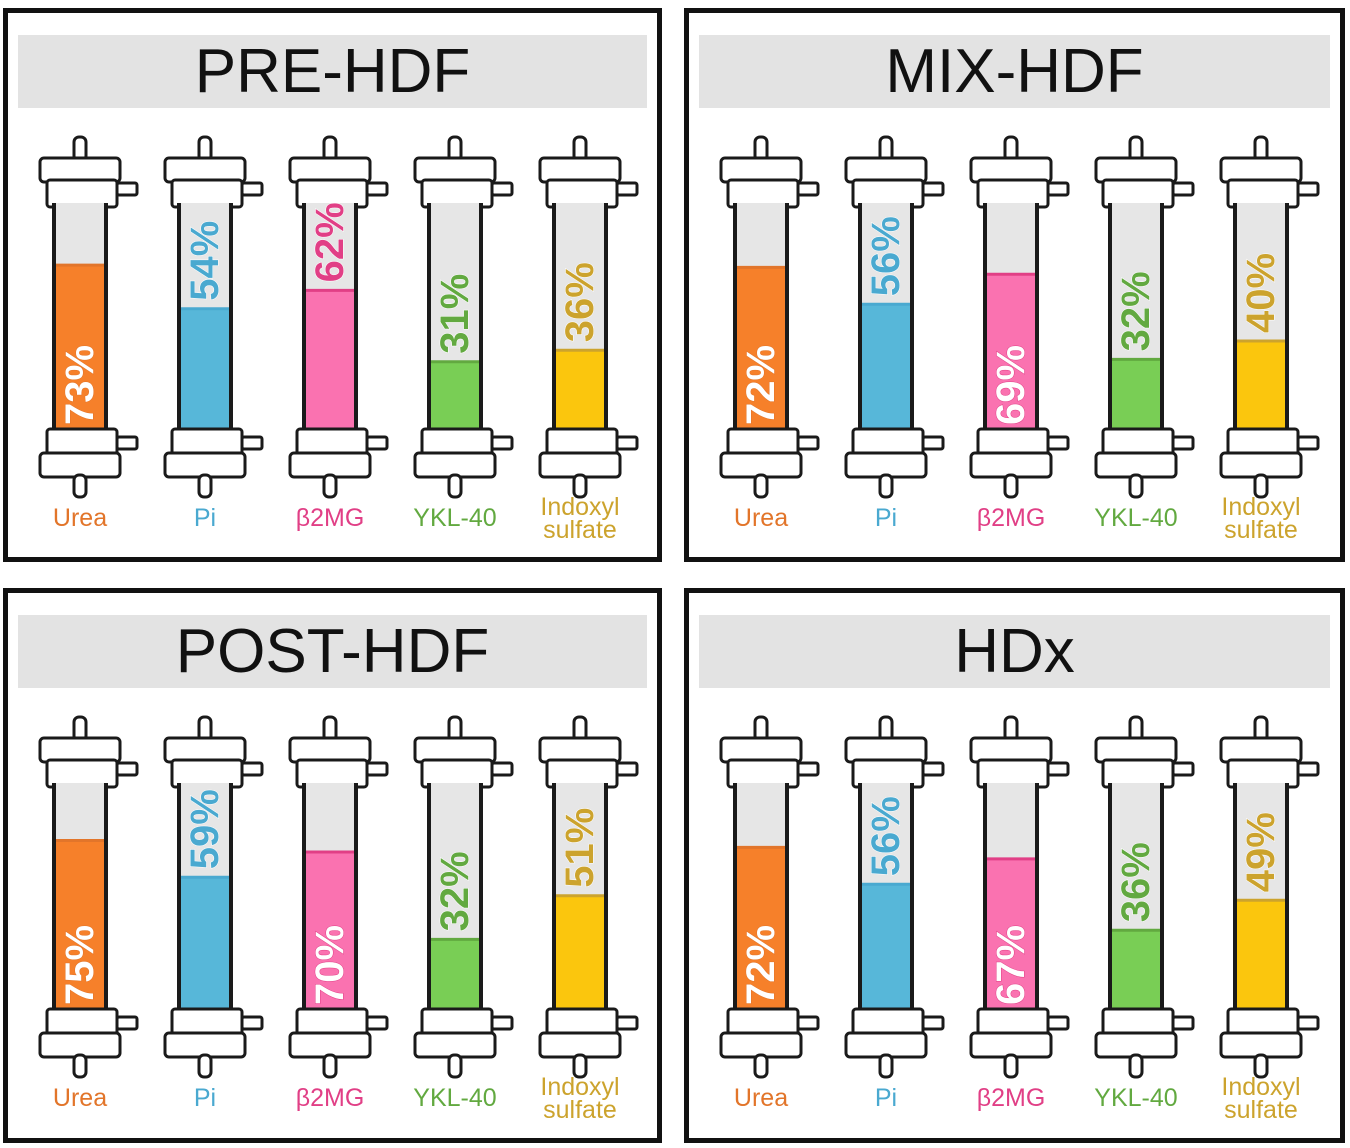  What do you see at coordinates (580, 848) in the screenshot?
I see `value-label-indoxyl-sulfate: 51%` at bounding box center [580, 848].